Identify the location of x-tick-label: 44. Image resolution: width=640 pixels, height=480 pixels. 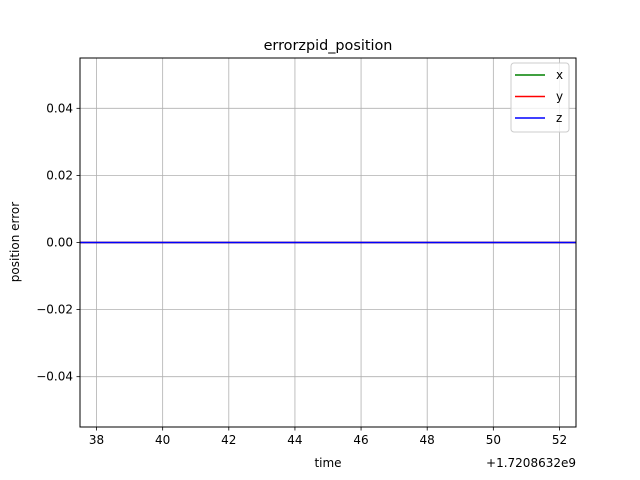
(294, 440).